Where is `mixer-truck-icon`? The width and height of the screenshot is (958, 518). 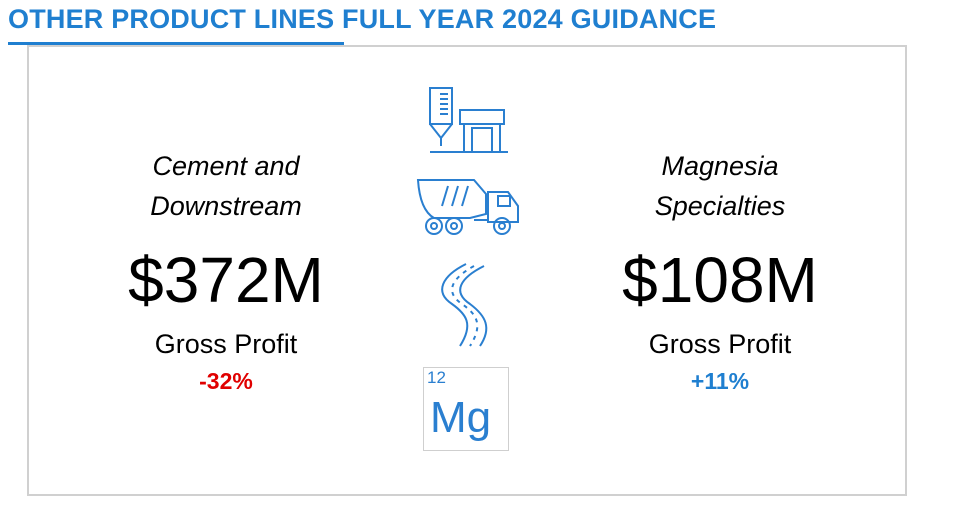 mixer-truck-icon is located at coordinates (467, 207).